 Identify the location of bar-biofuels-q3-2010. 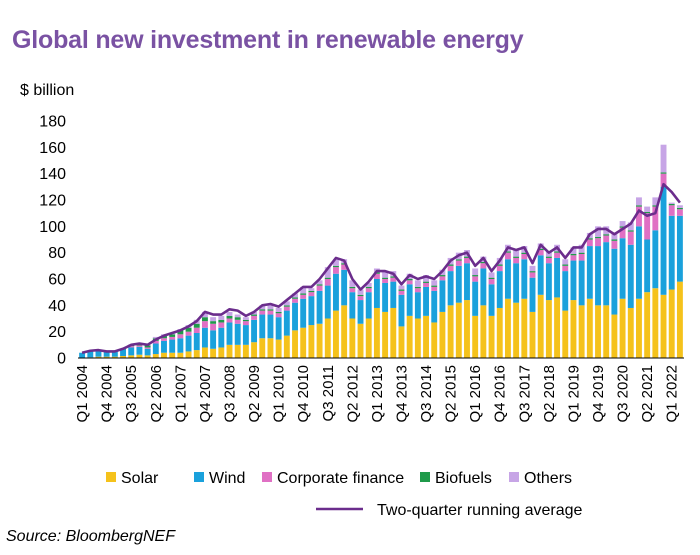
(295, 298).